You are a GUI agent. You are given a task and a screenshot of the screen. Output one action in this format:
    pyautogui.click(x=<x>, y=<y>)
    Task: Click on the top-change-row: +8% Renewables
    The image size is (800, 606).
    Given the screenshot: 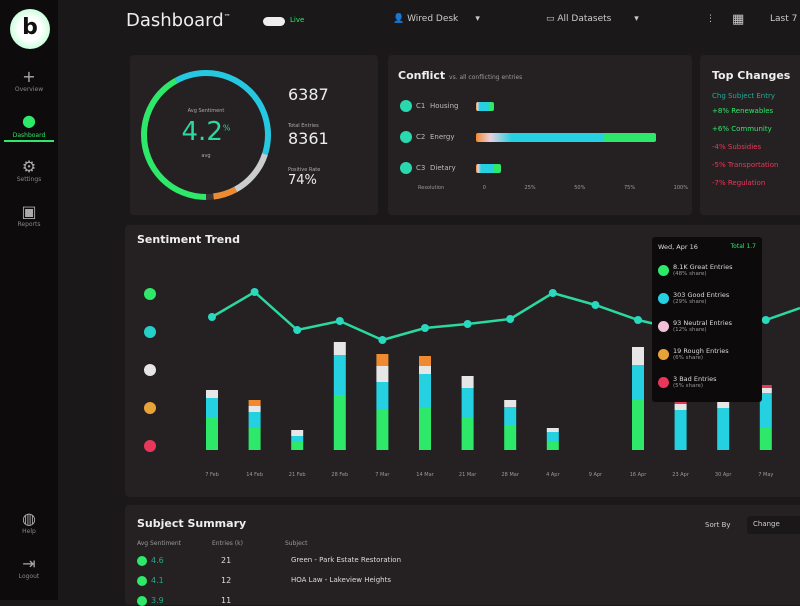 What is the action you would take?
    pyautogui.click(x=742, y=111)
    